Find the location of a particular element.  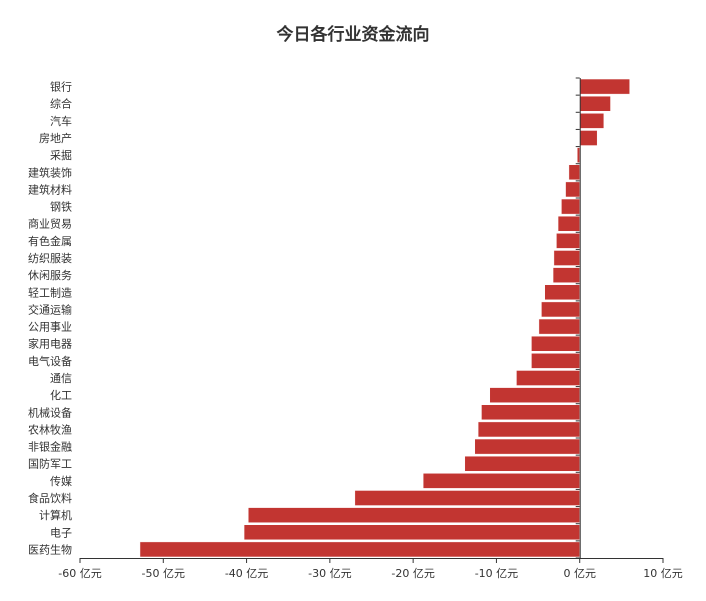

category-label: 商业贸易 is located at coordinates (50, 224).